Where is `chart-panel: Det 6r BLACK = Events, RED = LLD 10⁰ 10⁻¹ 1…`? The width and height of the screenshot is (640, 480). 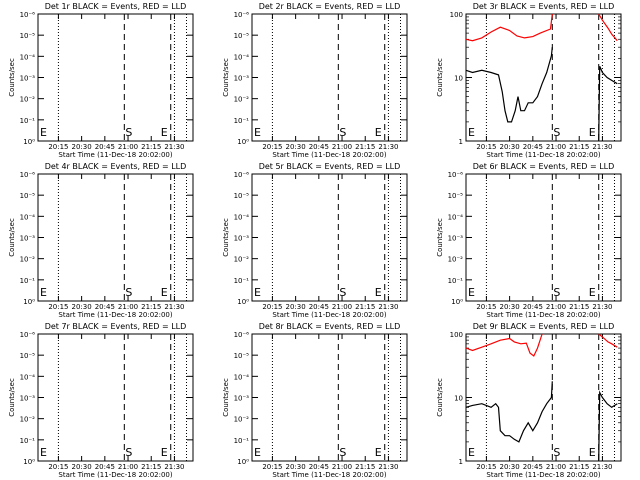 chart-panel: Det 6r BLACK = Events, RED = LLD 10⁰ 10⁻¹ 1… is located at coordinates (529, 240).